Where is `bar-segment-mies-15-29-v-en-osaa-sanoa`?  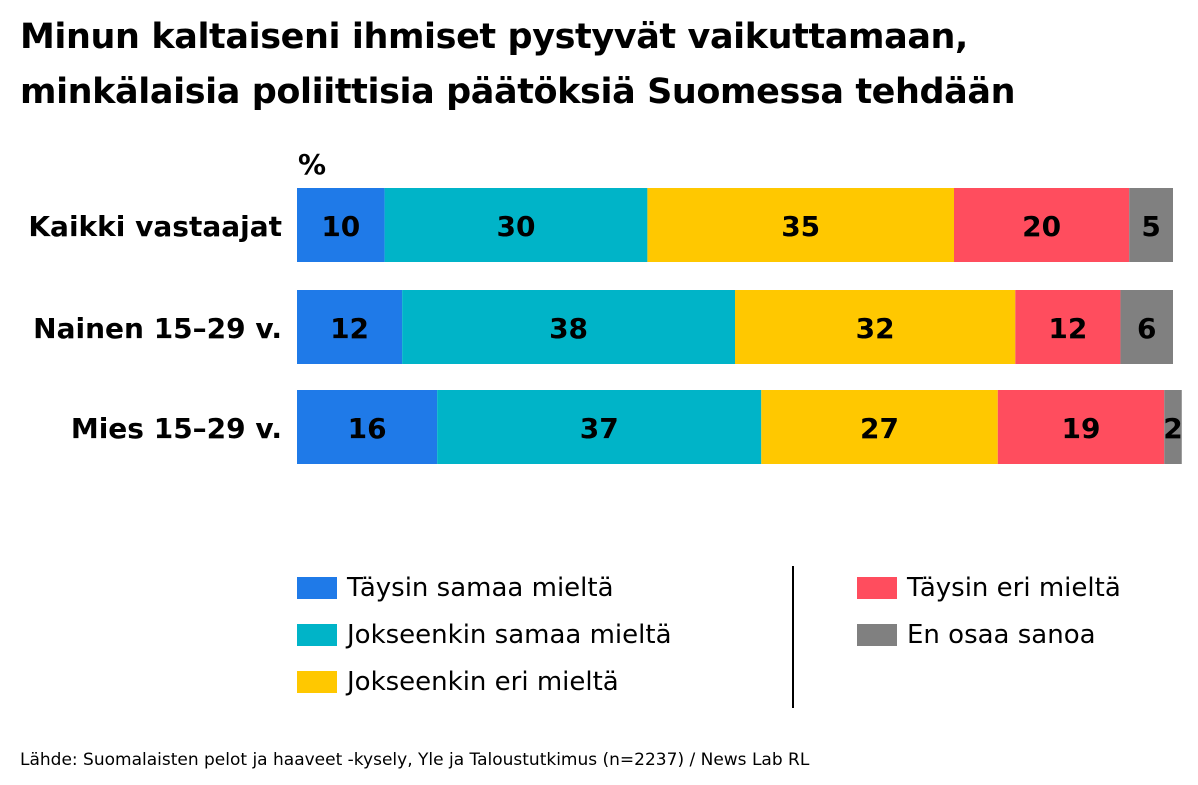 bar-segment-mies-15-29-v-en-osaa-sanoa is located at coordinates (1173, 427).